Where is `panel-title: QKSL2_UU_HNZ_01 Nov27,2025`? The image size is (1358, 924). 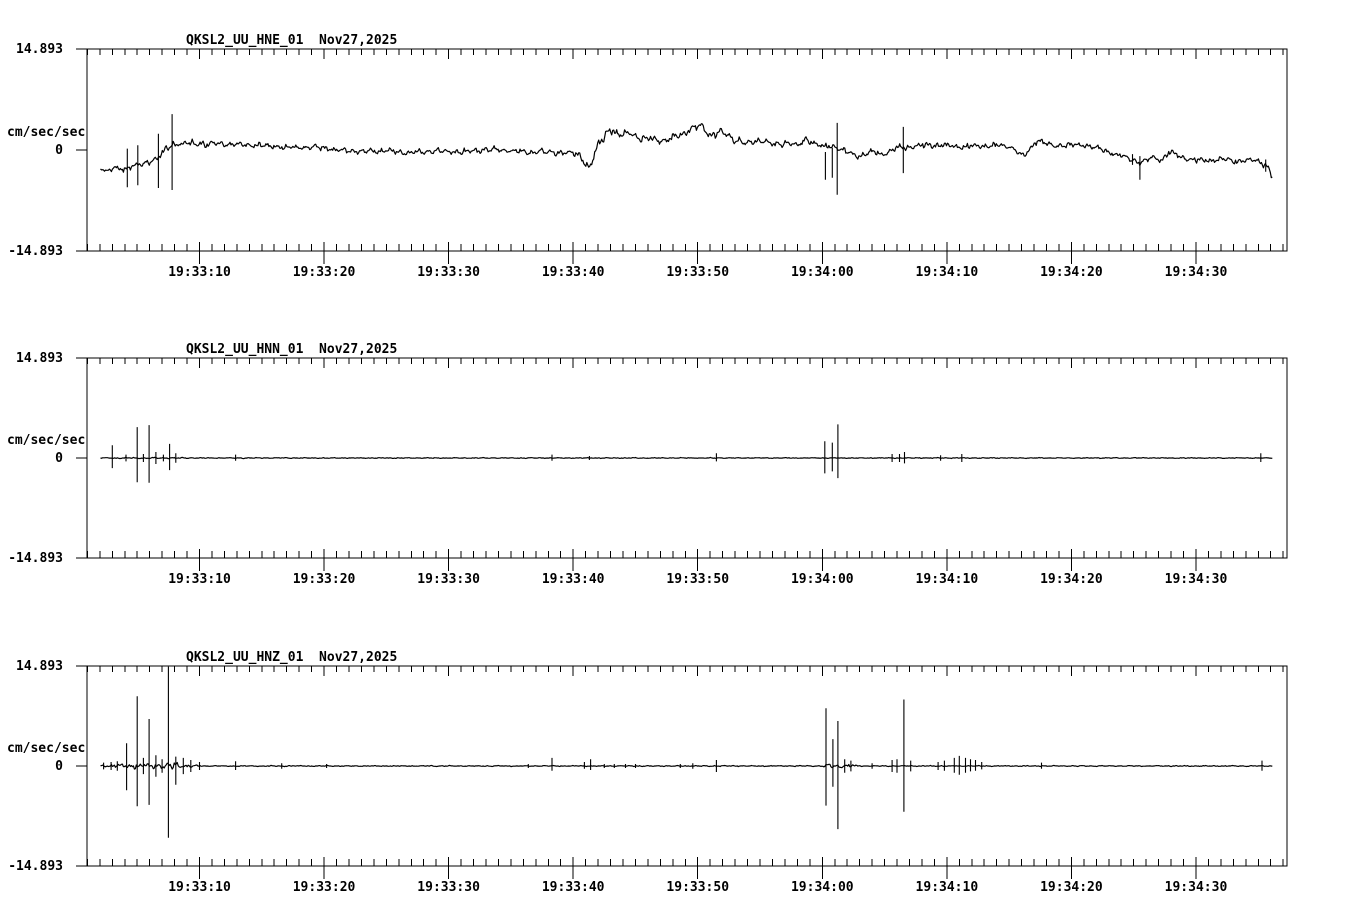
panel-title: QKSL2_UU_HNZ_01 Nov27,2025 is located at coordinates (291, 657).